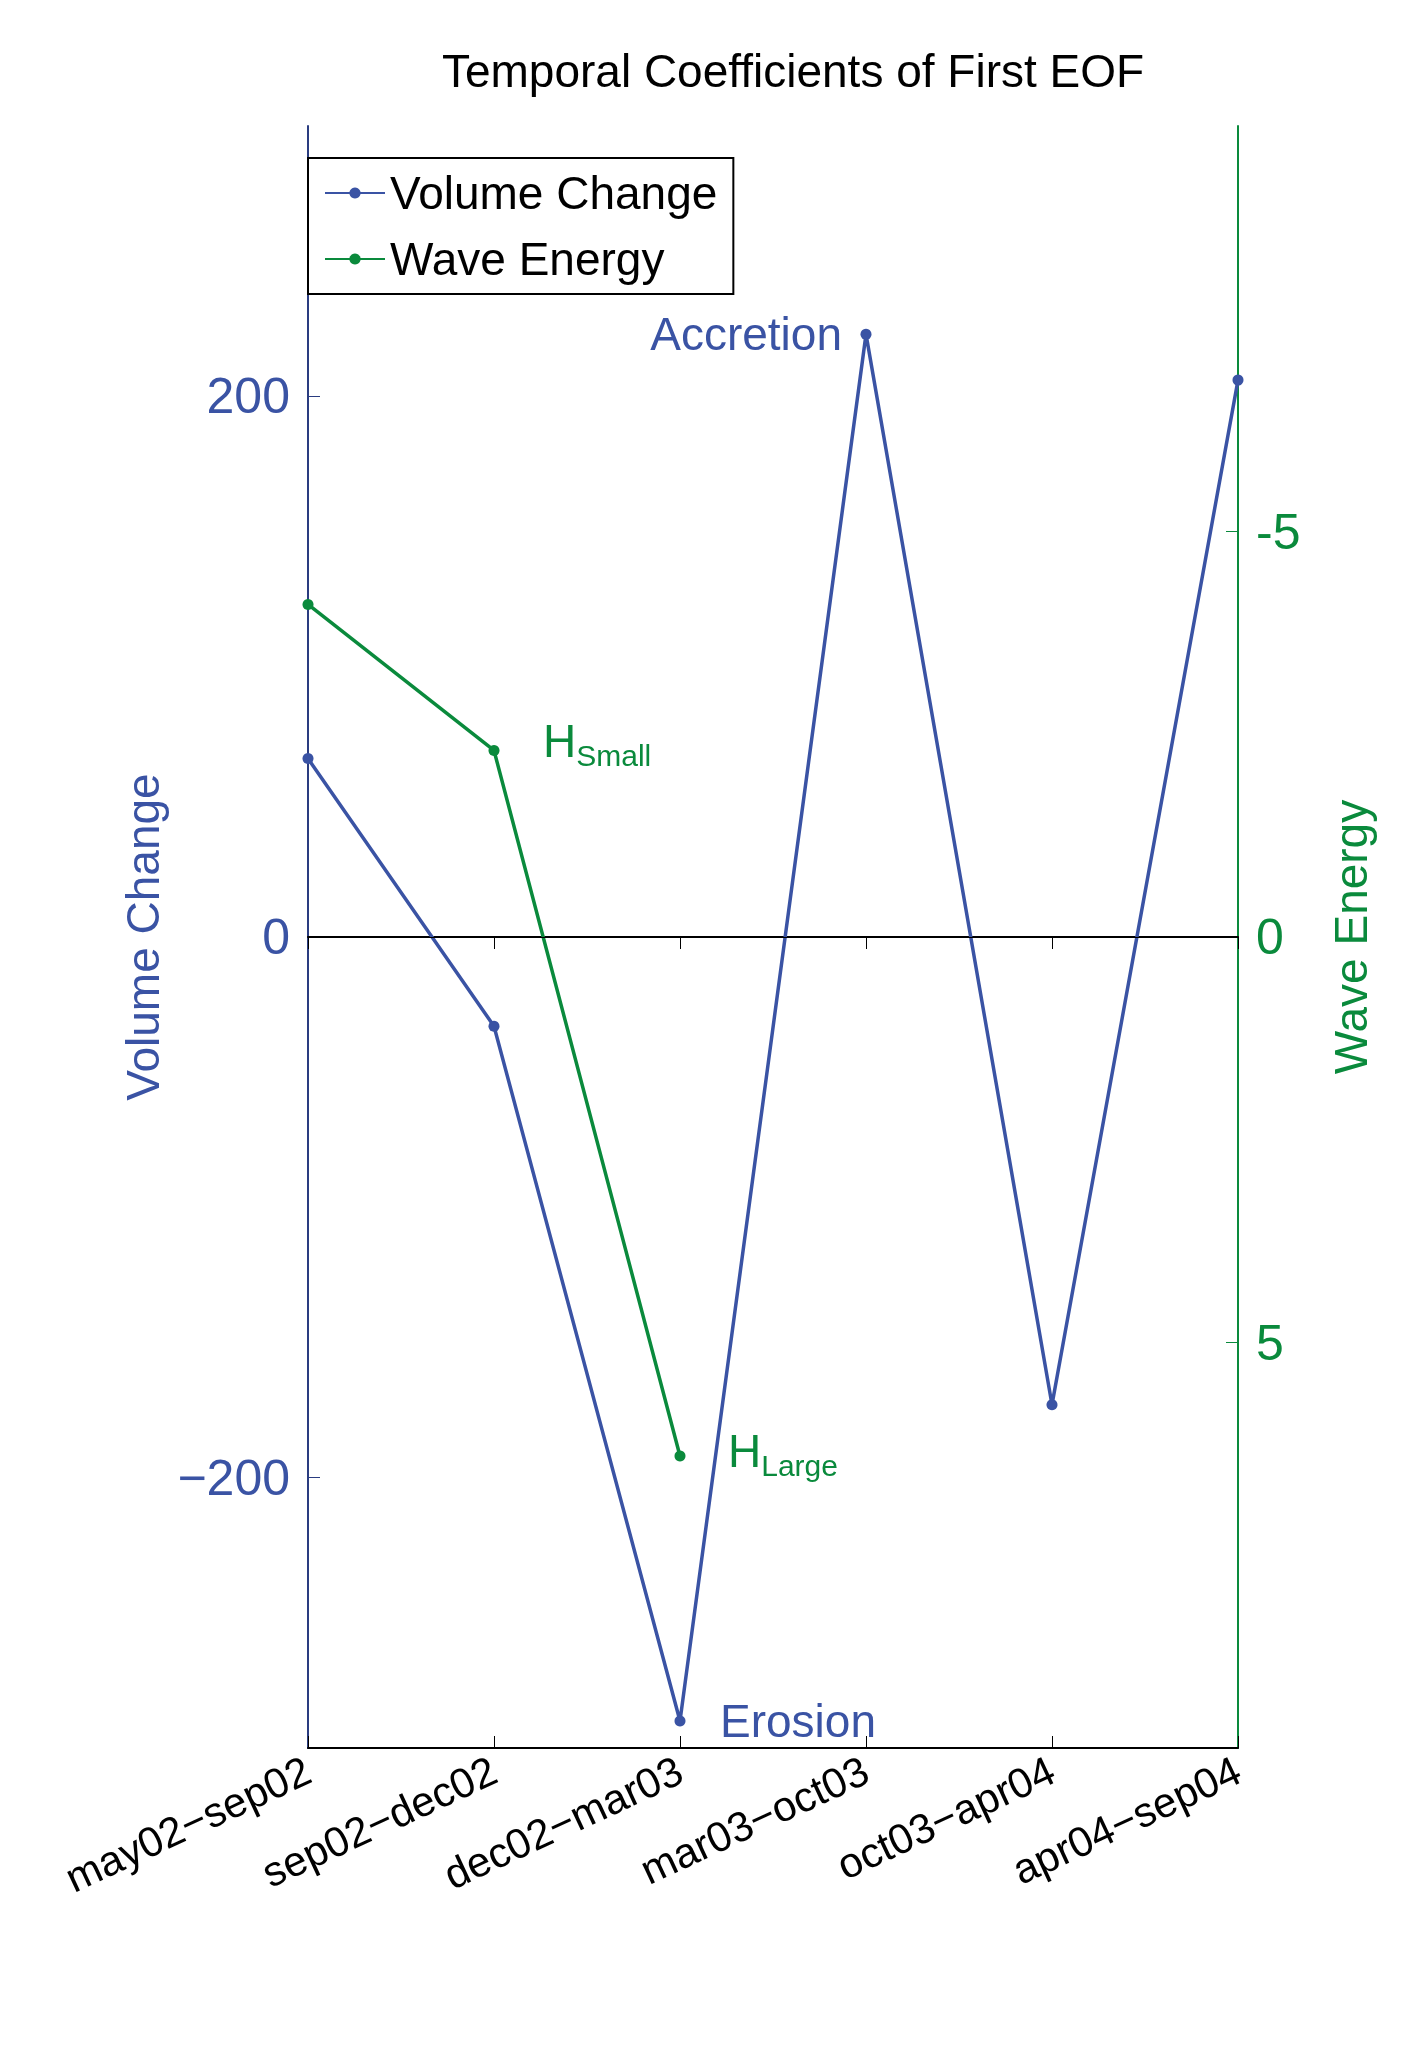 Image resolution: width=1423 pixels, height=2050 pixels. Describe the element at coordinates (1270, 1342) in the screenshot. I see `y2-tick-label: 5` at that location.